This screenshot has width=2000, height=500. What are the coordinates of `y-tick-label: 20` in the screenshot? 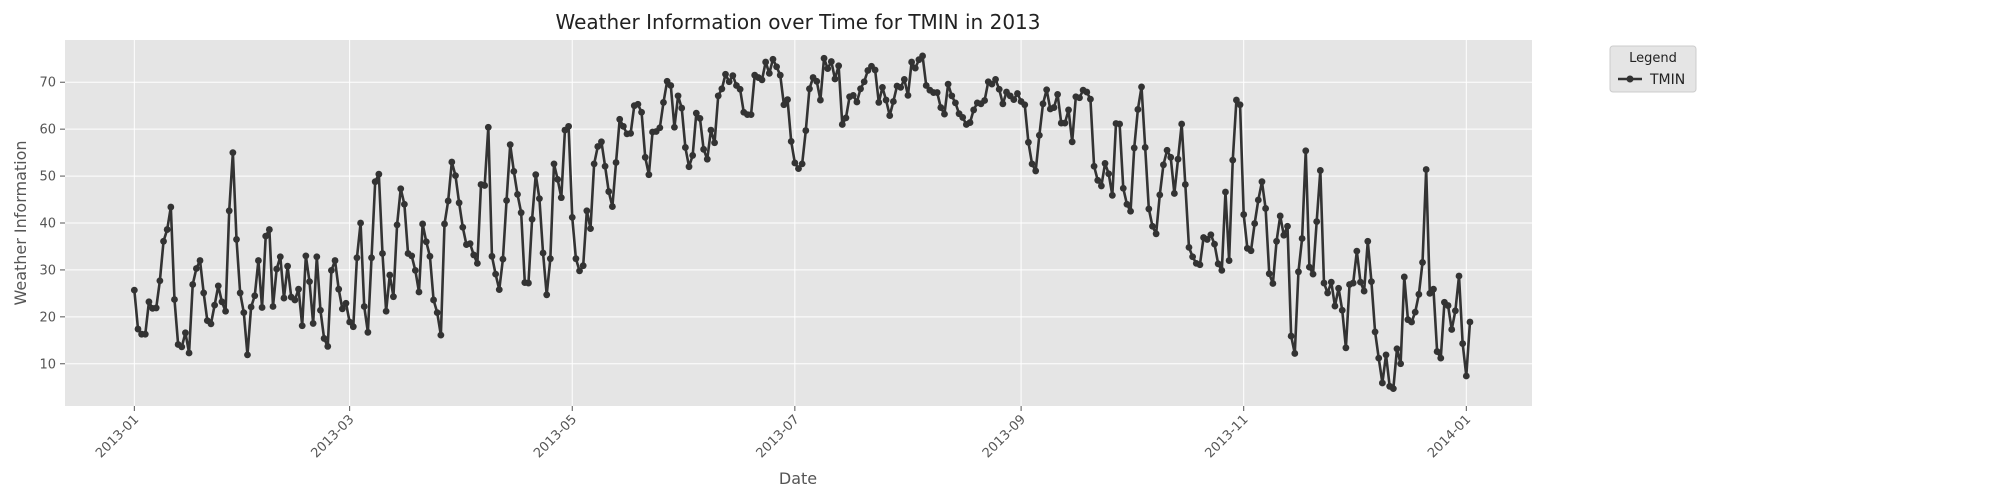 It's located at (47, 317).